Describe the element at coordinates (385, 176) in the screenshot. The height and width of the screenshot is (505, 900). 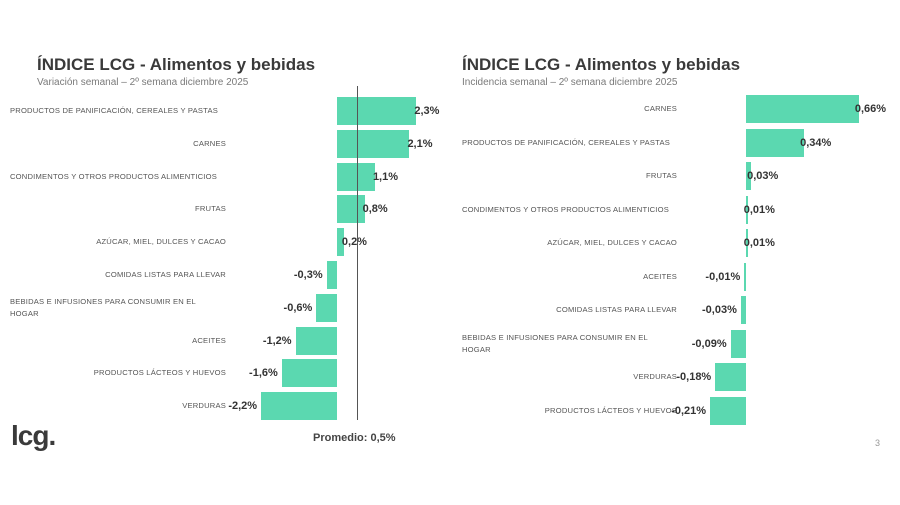
I see `data-label: 1,1%` at that location.